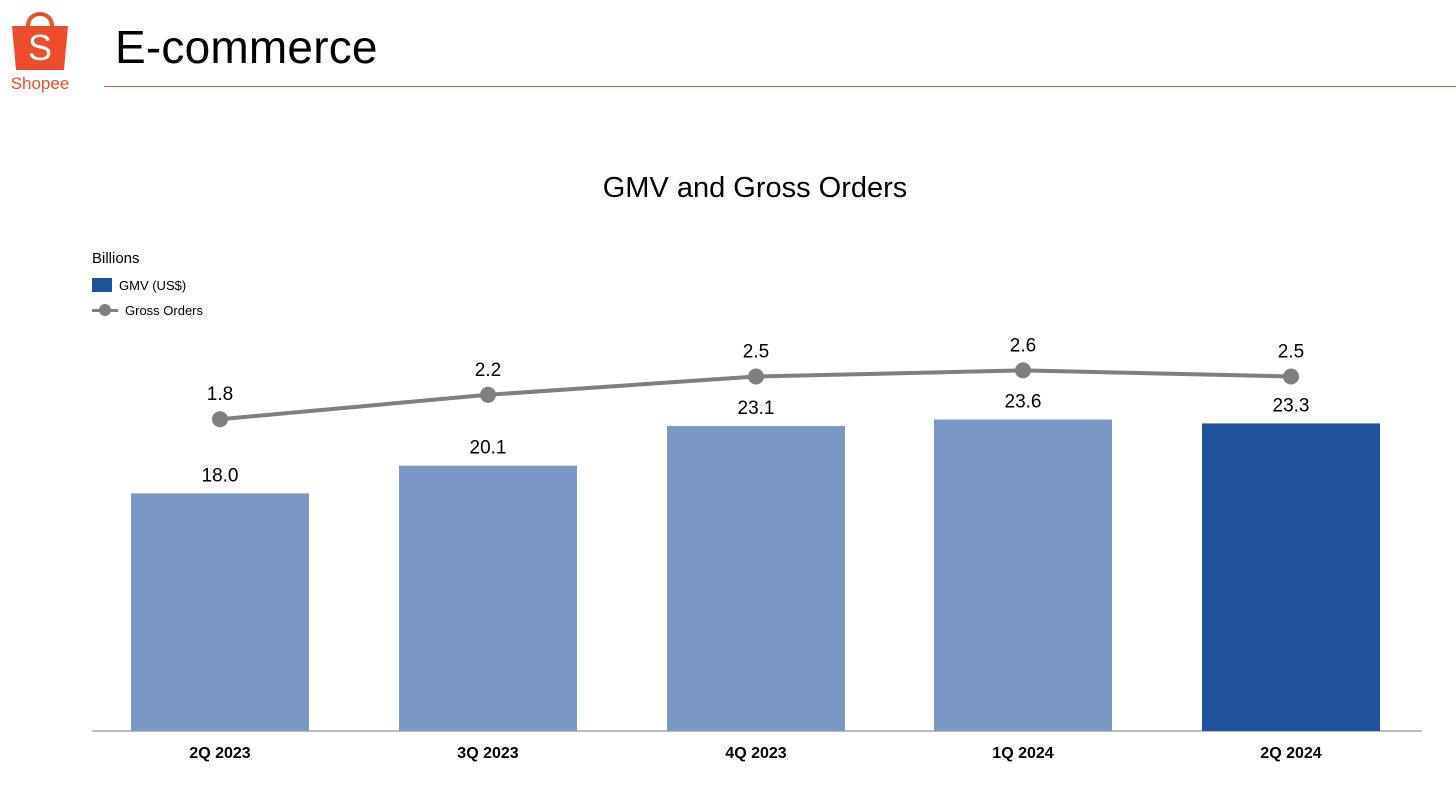 This screenshot has width=1456, height=786. Describe the element at coordinates (488, 370) in the screenshot. I see `gross-orders-data-label: 2.2` at that location.